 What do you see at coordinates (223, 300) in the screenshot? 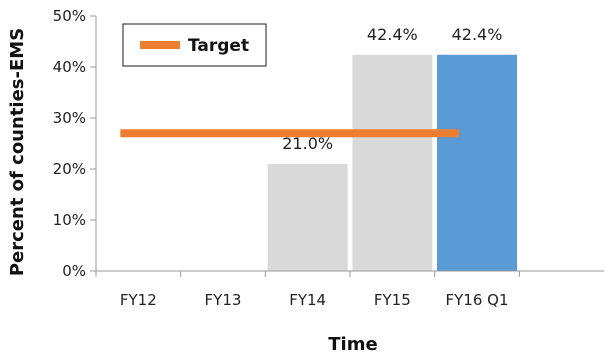
I see `x-tick-label: FY13` at bounding box center [223, 300].